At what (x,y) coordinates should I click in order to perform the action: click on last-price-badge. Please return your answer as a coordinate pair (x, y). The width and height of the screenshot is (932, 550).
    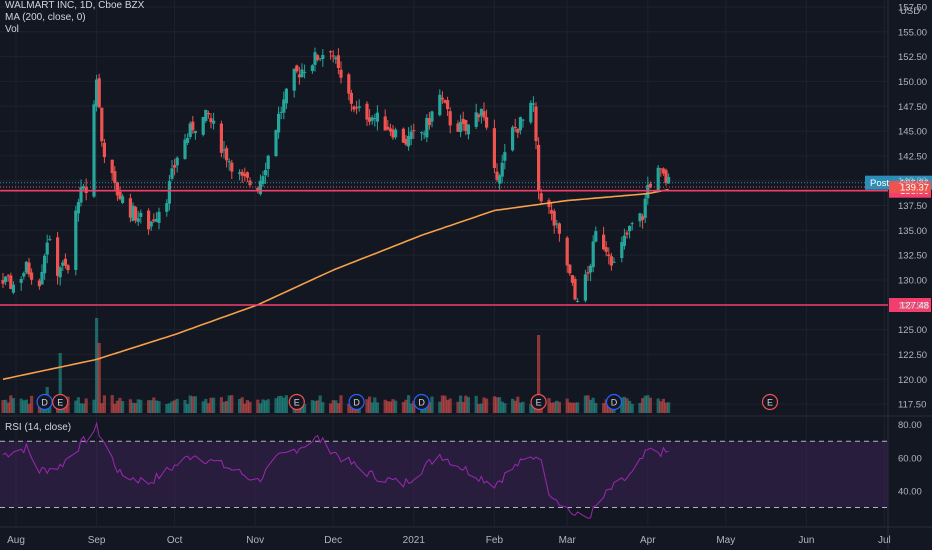
    Looking at the image, I should click on (910, 186).